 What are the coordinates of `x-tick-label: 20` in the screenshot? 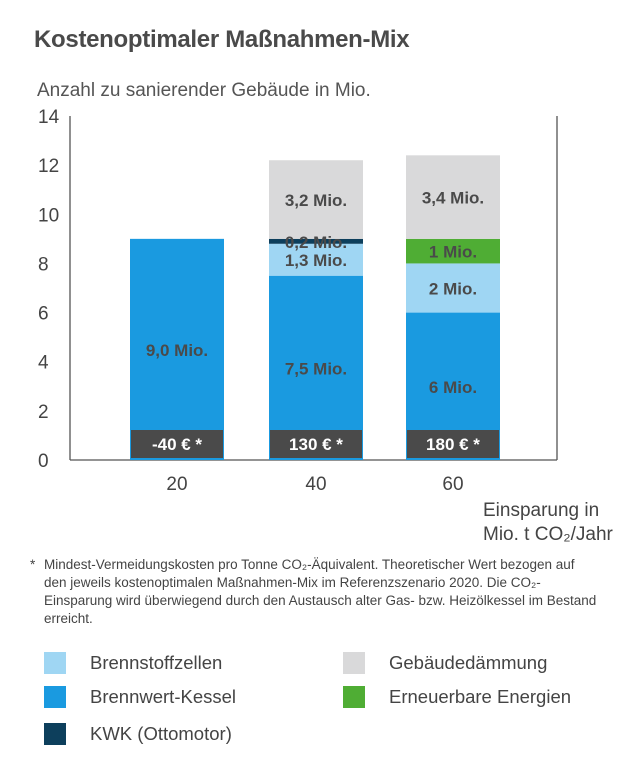 It's located at (176, 484).